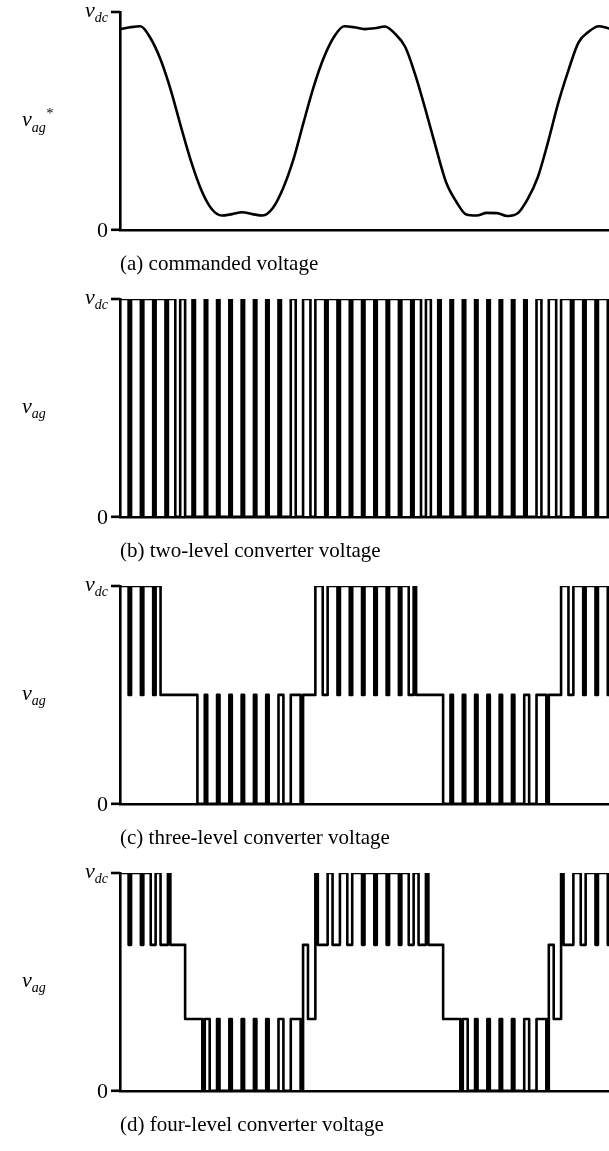 The height and width of the screenshot is (1151, 609). Describe the element at coordinates (250, 549) in the screenshot. I see `text: (b) two-level converter voltage` at that location.